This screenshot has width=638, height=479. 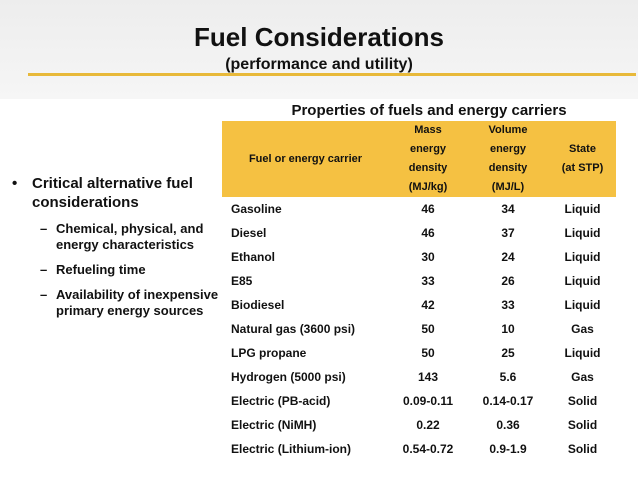 What do you see at coordinates (419, 209) in the screenshot?
I see `table-row: Gasoline 46 34 Liquid` at bounding box center [419, 209].